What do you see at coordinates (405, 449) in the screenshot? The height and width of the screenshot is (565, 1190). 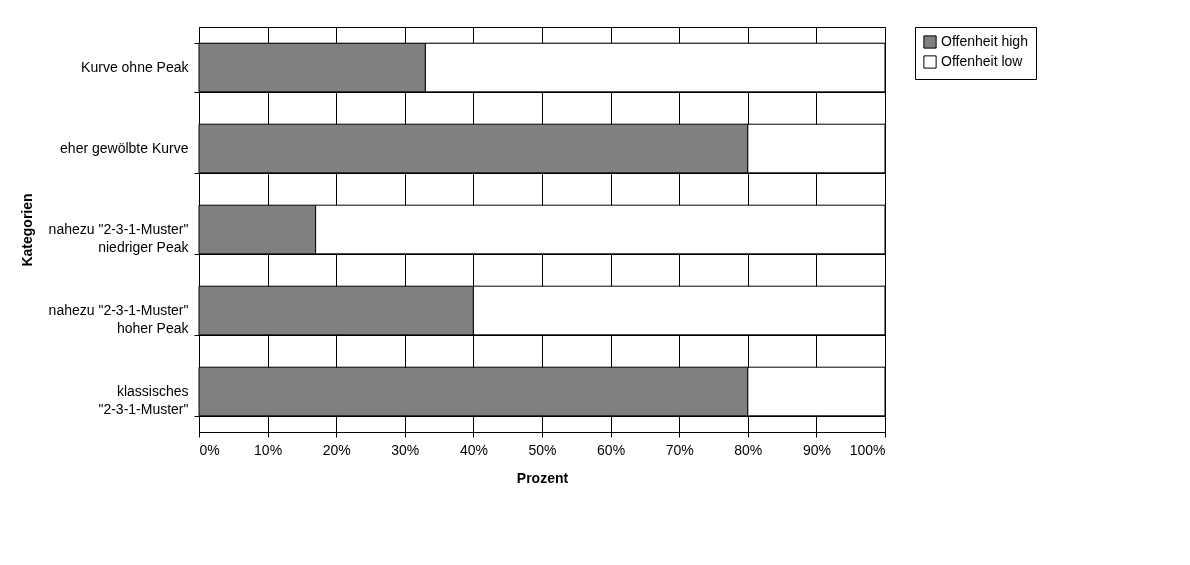 I see `x-tick-label: 30%` at bounding box center [405, 449].